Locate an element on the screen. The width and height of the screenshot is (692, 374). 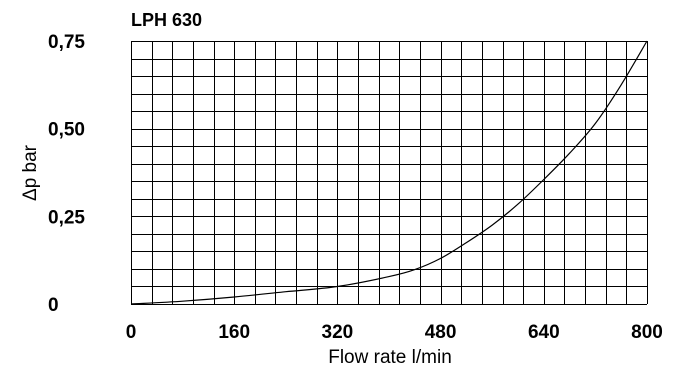
chart-title: LPH 630 is located at coordinates (166, 20).